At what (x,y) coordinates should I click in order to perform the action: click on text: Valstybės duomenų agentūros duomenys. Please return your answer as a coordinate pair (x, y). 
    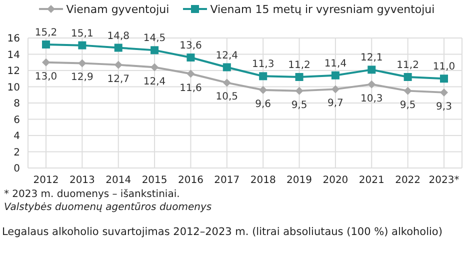
    Looking at the image, I should click on (108, 207).